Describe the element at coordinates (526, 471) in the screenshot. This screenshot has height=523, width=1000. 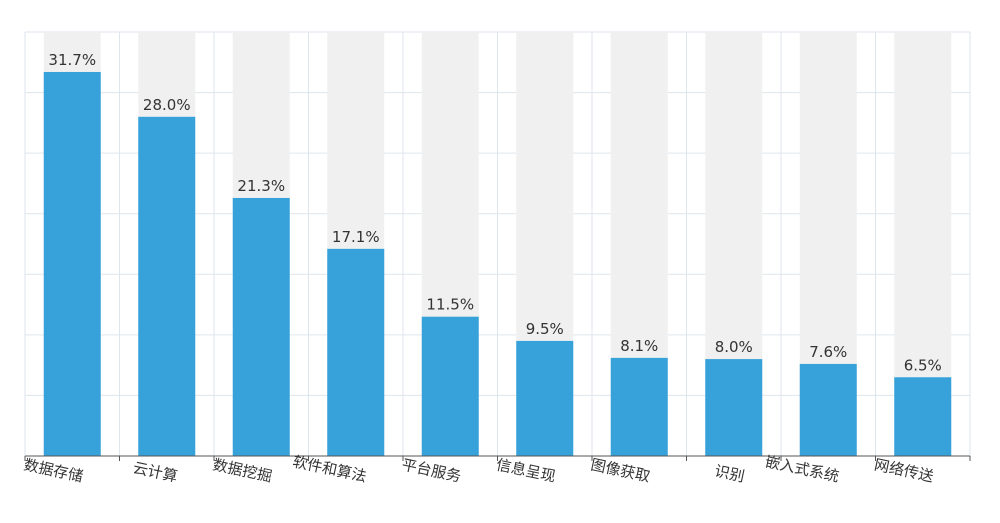
I see `category-label: 信息呈现` at that location.